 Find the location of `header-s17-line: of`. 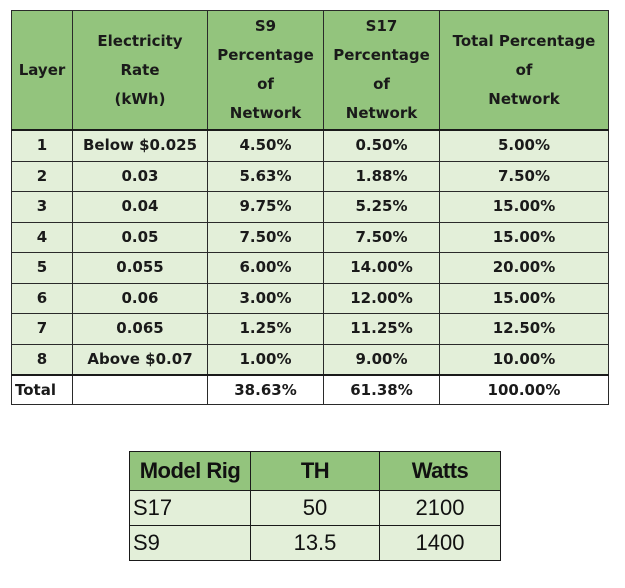

header-s17-line: of is located at coordinates (381, 84).